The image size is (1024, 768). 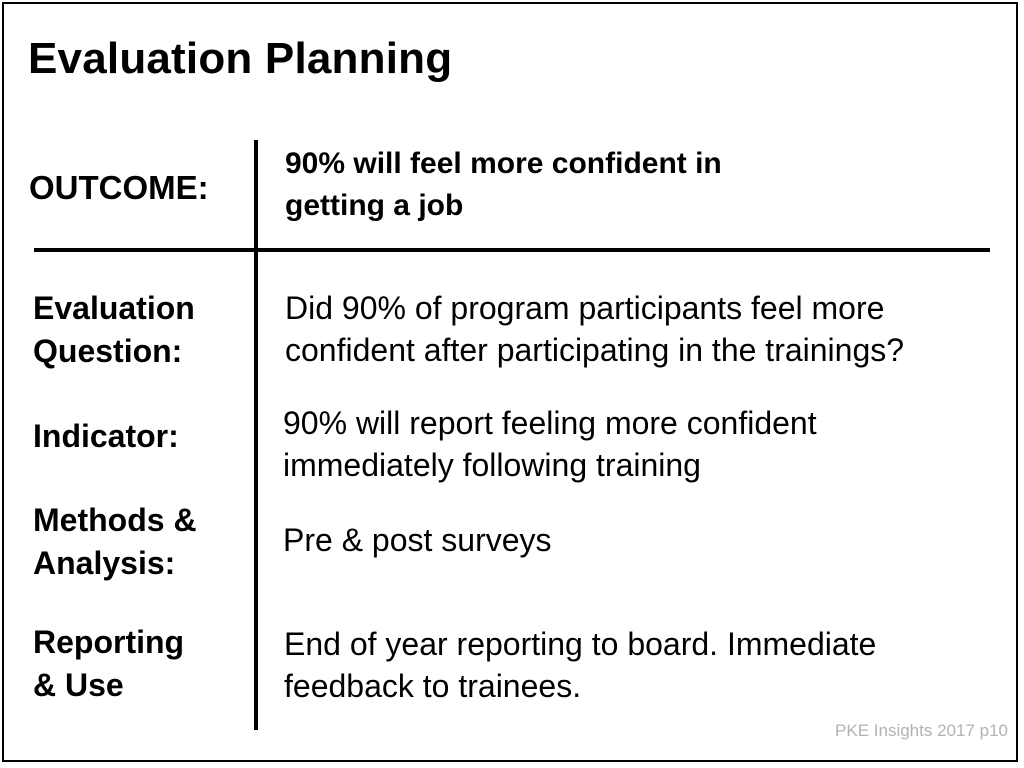 What do you see at coordinates (921, 730) in the screenshot?
I see `footer-credit: PKE Insights 2017 p10` at bounding box center [921, 730].